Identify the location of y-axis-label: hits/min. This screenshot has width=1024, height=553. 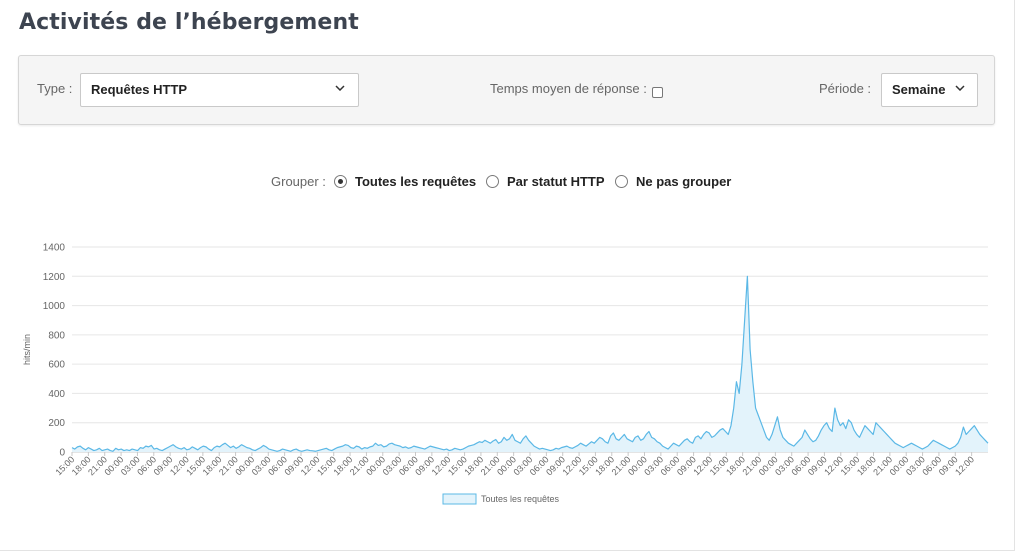
(27, 349).